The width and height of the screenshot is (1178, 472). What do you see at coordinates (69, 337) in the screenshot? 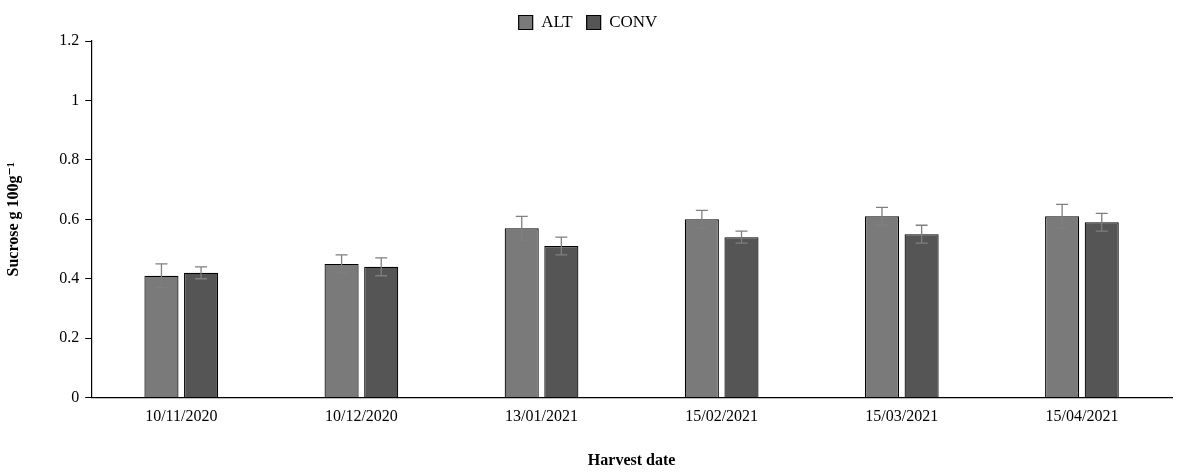
I see `y-tick-label: 0.2` at bounding box center [69, 337].